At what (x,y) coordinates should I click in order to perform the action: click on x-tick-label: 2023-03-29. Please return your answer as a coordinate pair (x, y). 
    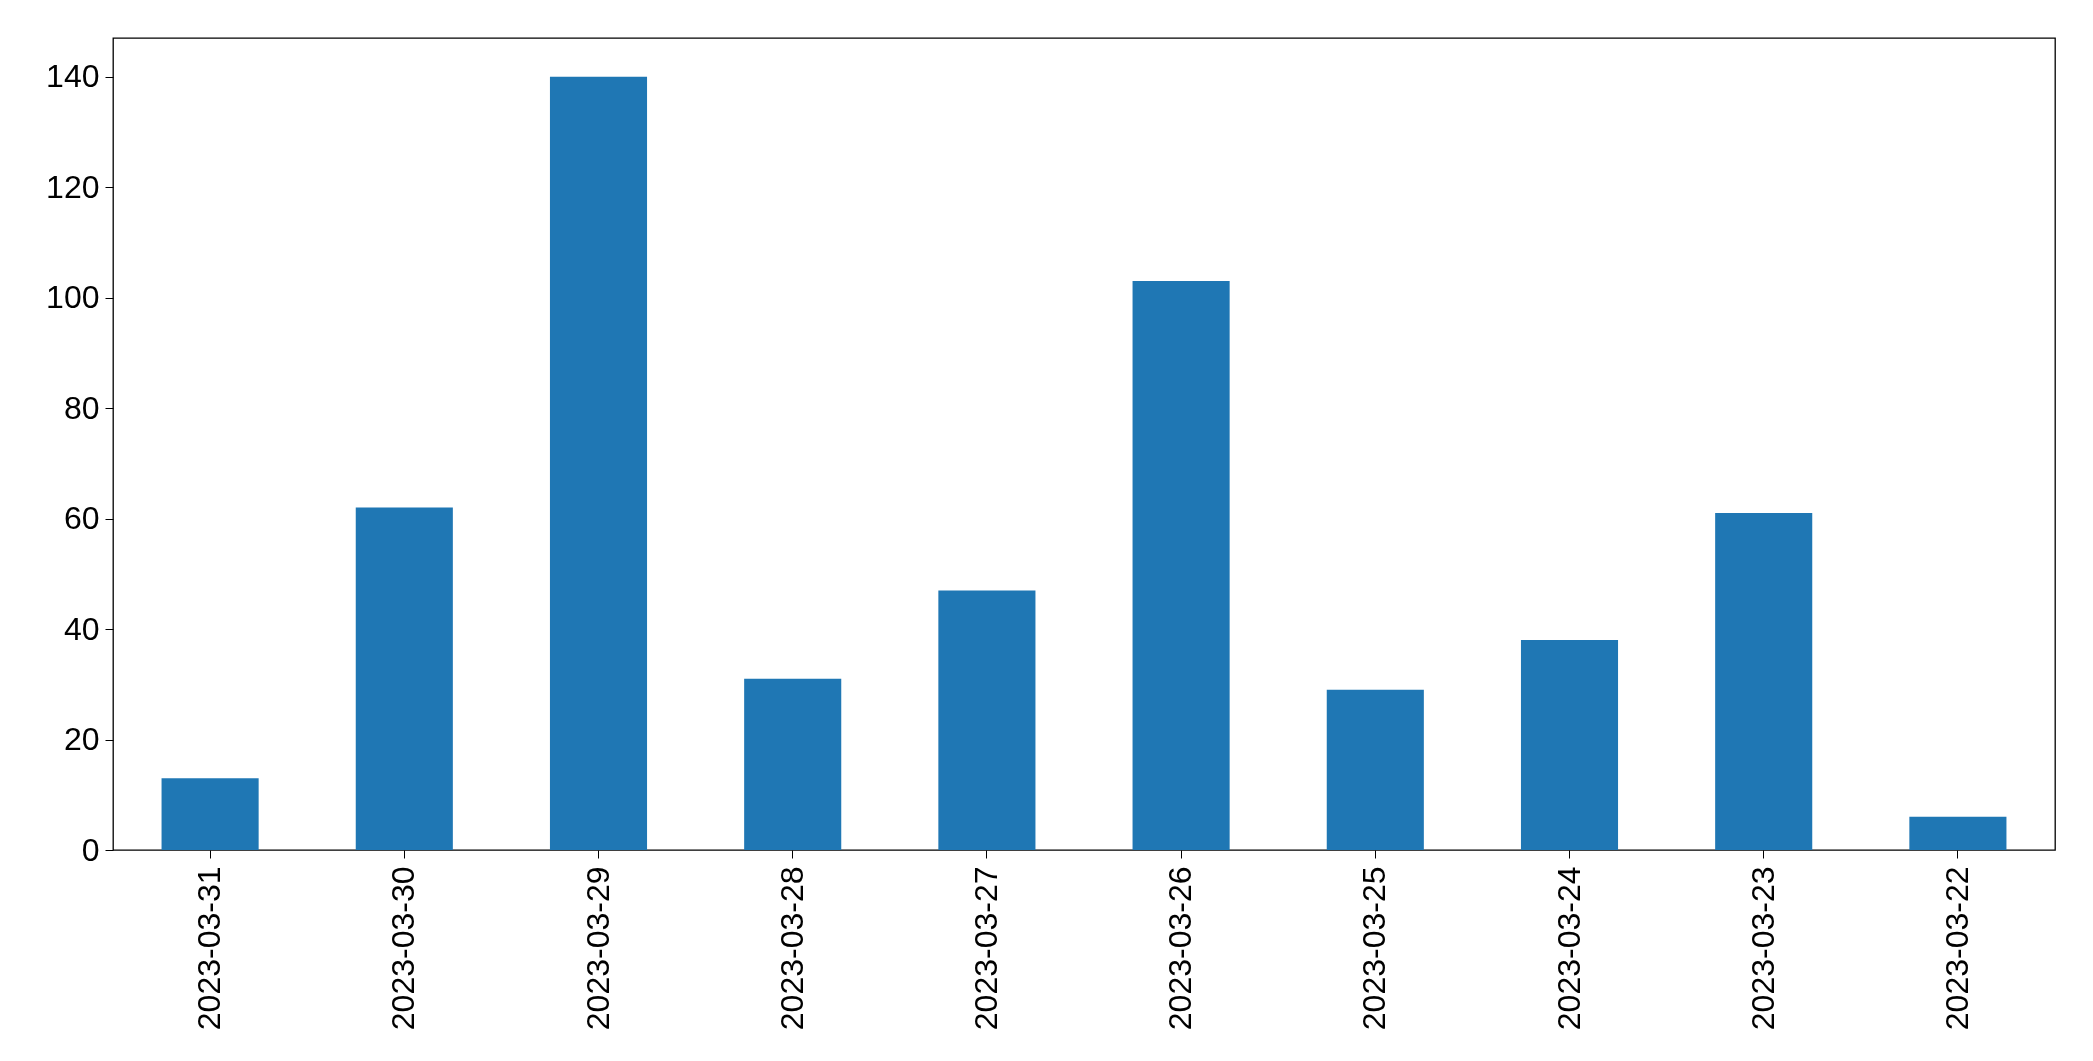
    Looking at the image, I should click on (597, 948).